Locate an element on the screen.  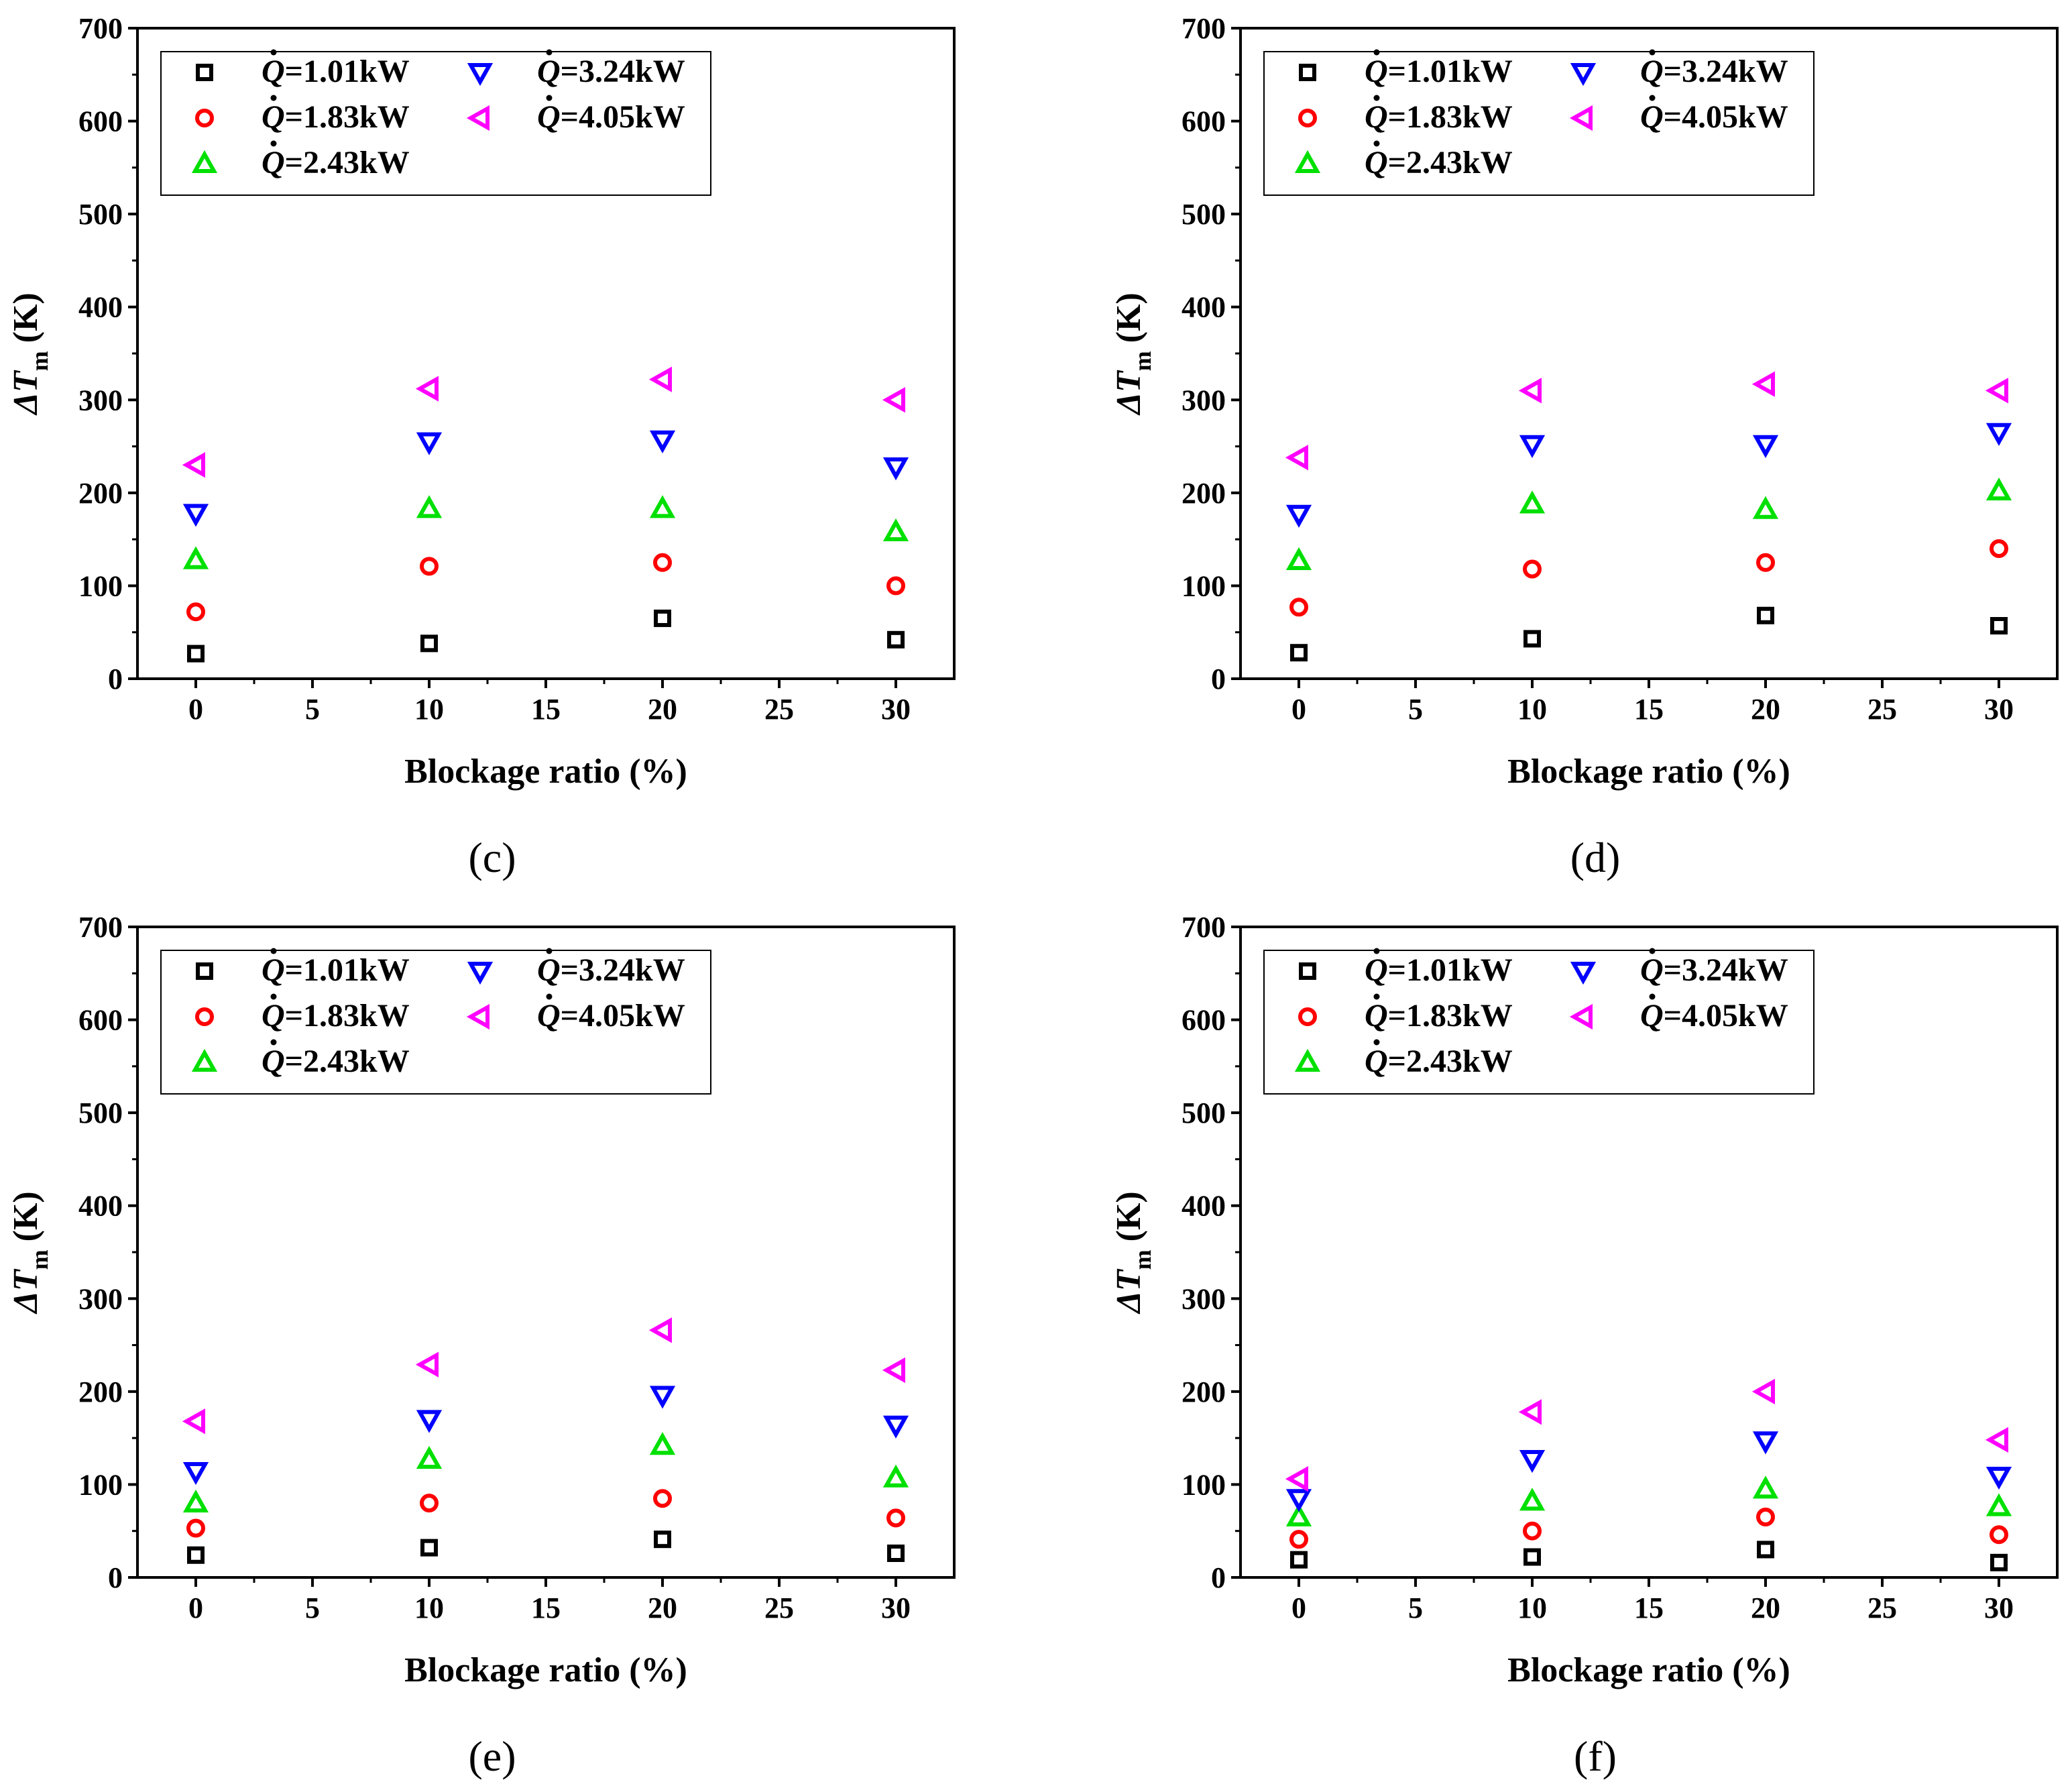
legend-value: =3.24kW is located at coordinates (623, 71).